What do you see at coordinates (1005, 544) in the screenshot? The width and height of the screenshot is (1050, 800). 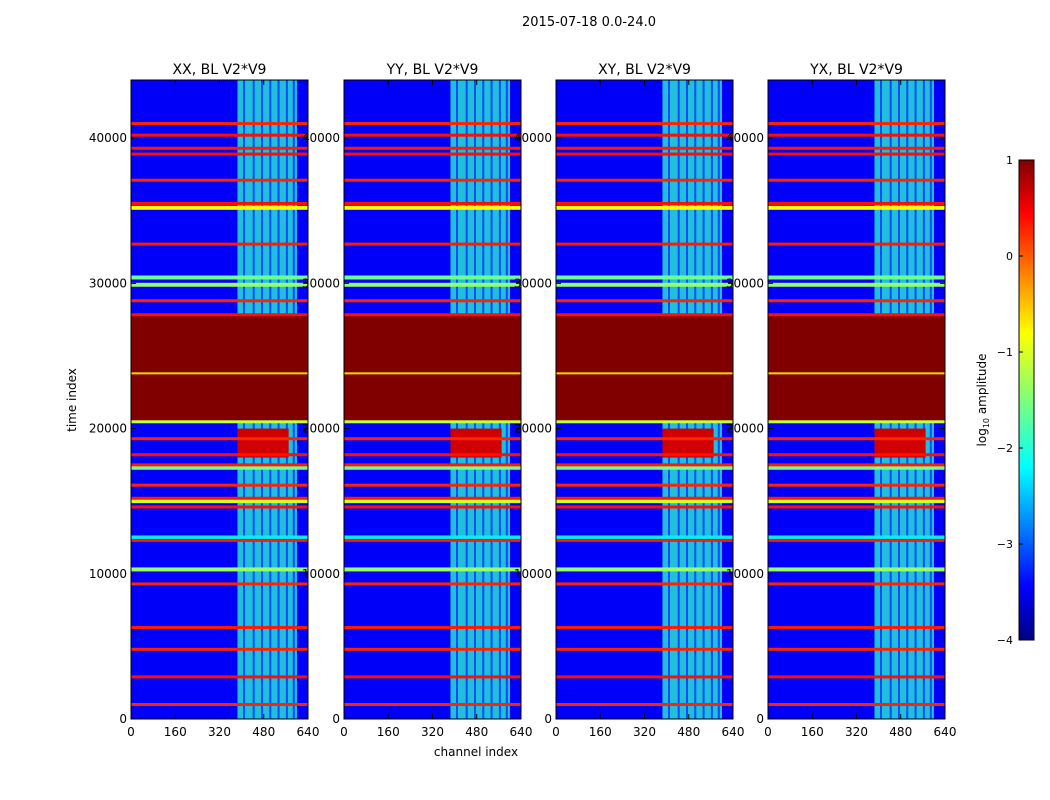 I see `colorbar-tick-label: −3` at bounding box center [1005, 544].